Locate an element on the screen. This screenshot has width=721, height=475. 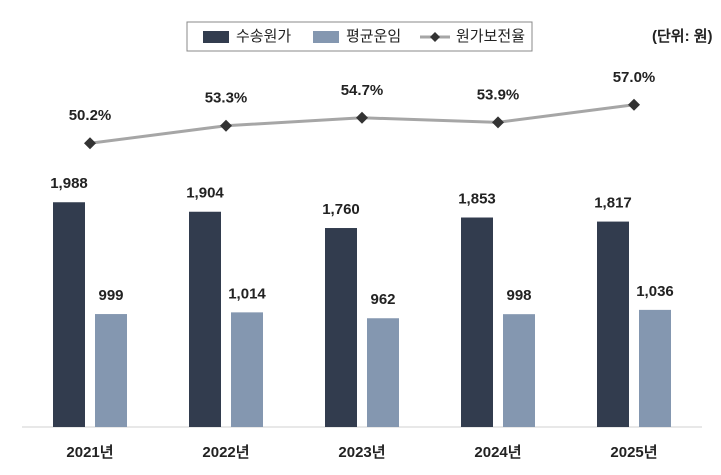
x-tick-label: 2021년 is located at coordinates (89, 452).